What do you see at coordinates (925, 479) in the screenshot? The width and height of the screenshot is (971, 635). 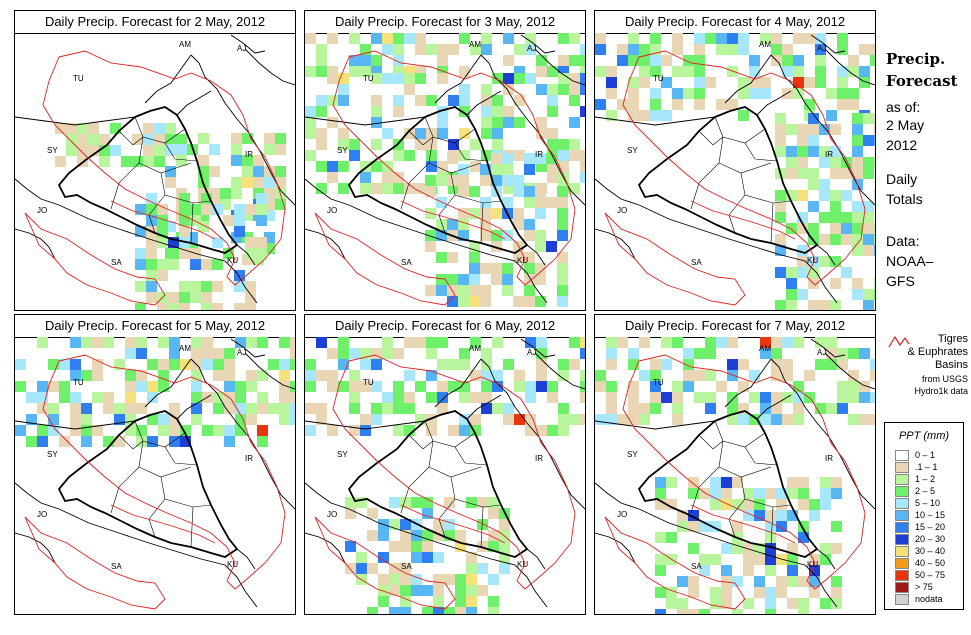 I see `legend-label: 1 – 2` at bounding box center [925, 479].